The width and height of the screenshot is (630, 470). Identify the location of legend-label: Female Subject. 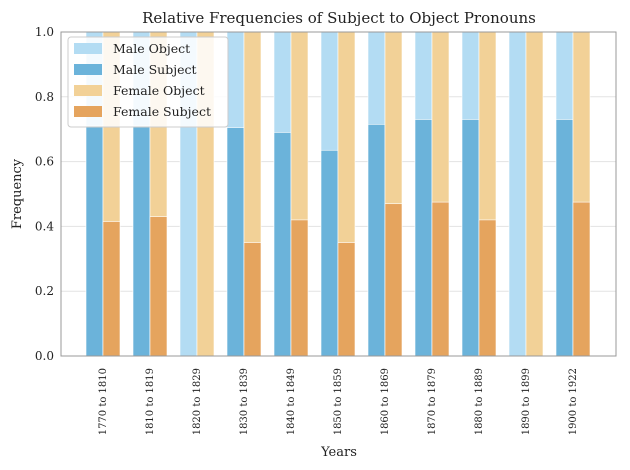
(162, 111).